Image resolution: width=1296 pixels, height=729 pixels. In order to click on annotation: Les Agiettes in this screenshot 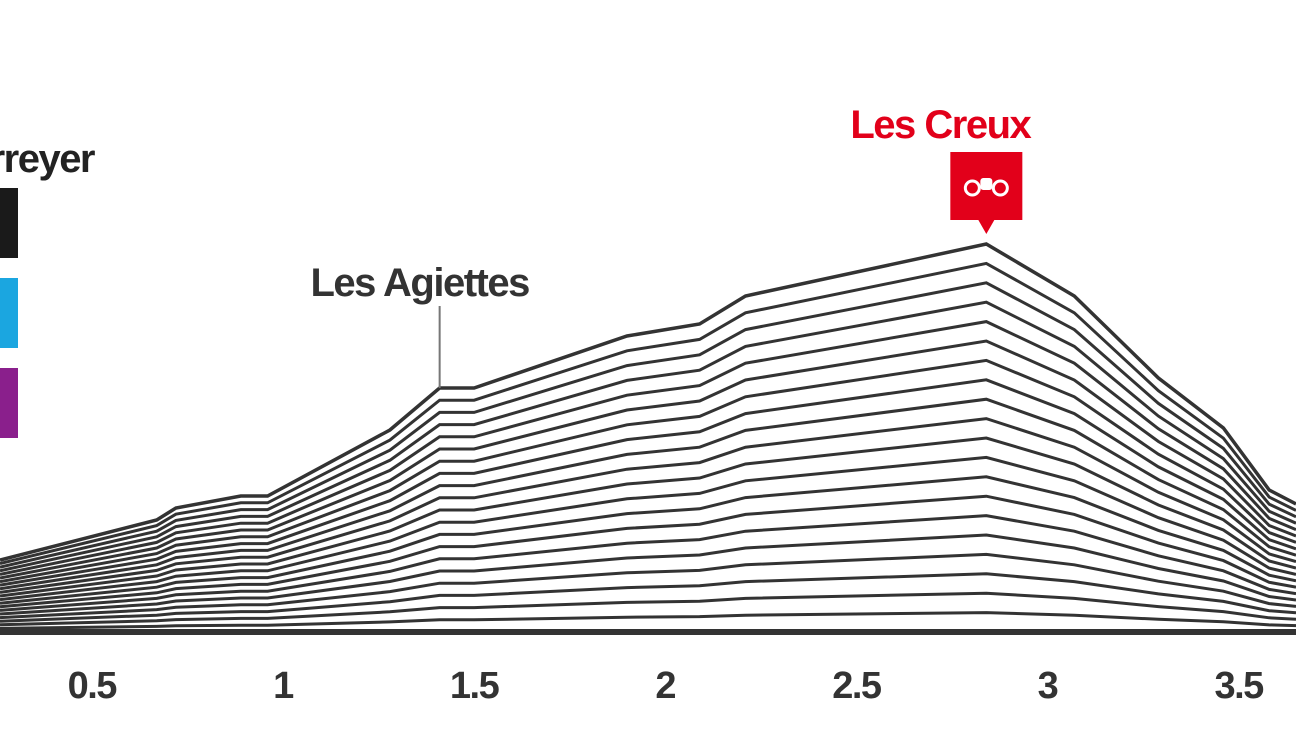, I will do `click(419, 283)`.